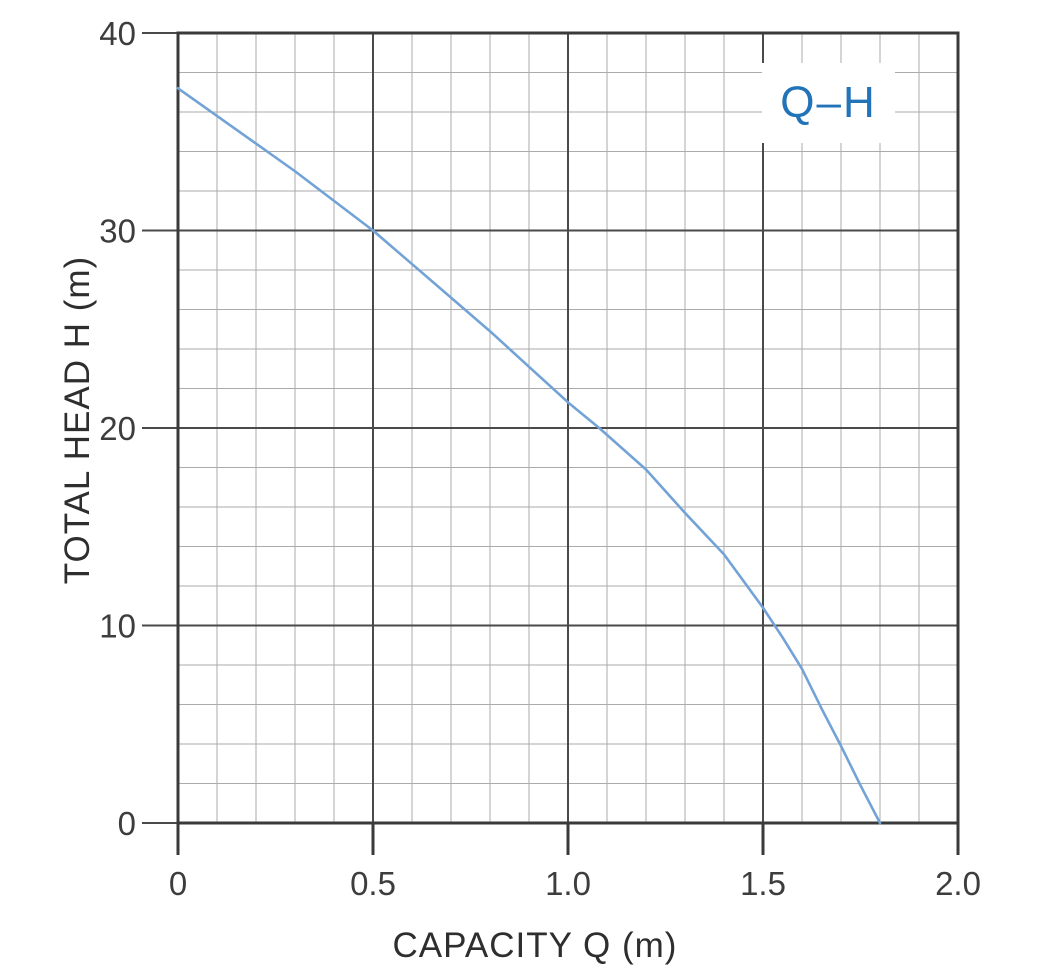 Image resolution: width=1040 pixels, height=979 pixels. What do you see at coordinates (117, 231) in the screenshot?
I see `y-tick-label: 30` at bounding box center [117, 231].